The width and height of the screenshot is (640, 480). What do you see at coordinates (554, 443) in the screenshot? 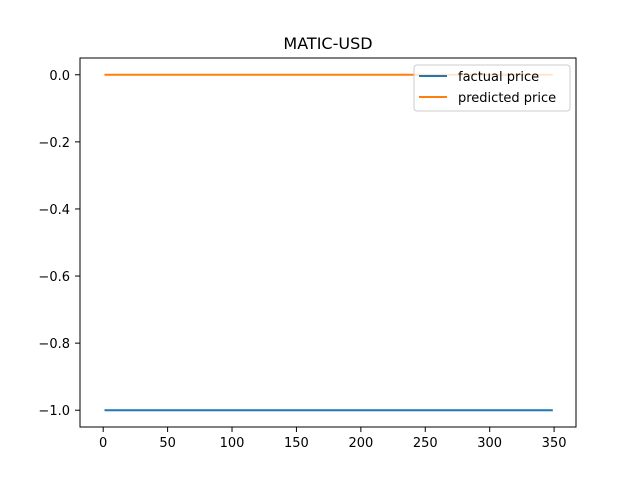
I see `x-tick-label: 350` at bounding box center [554, 443].